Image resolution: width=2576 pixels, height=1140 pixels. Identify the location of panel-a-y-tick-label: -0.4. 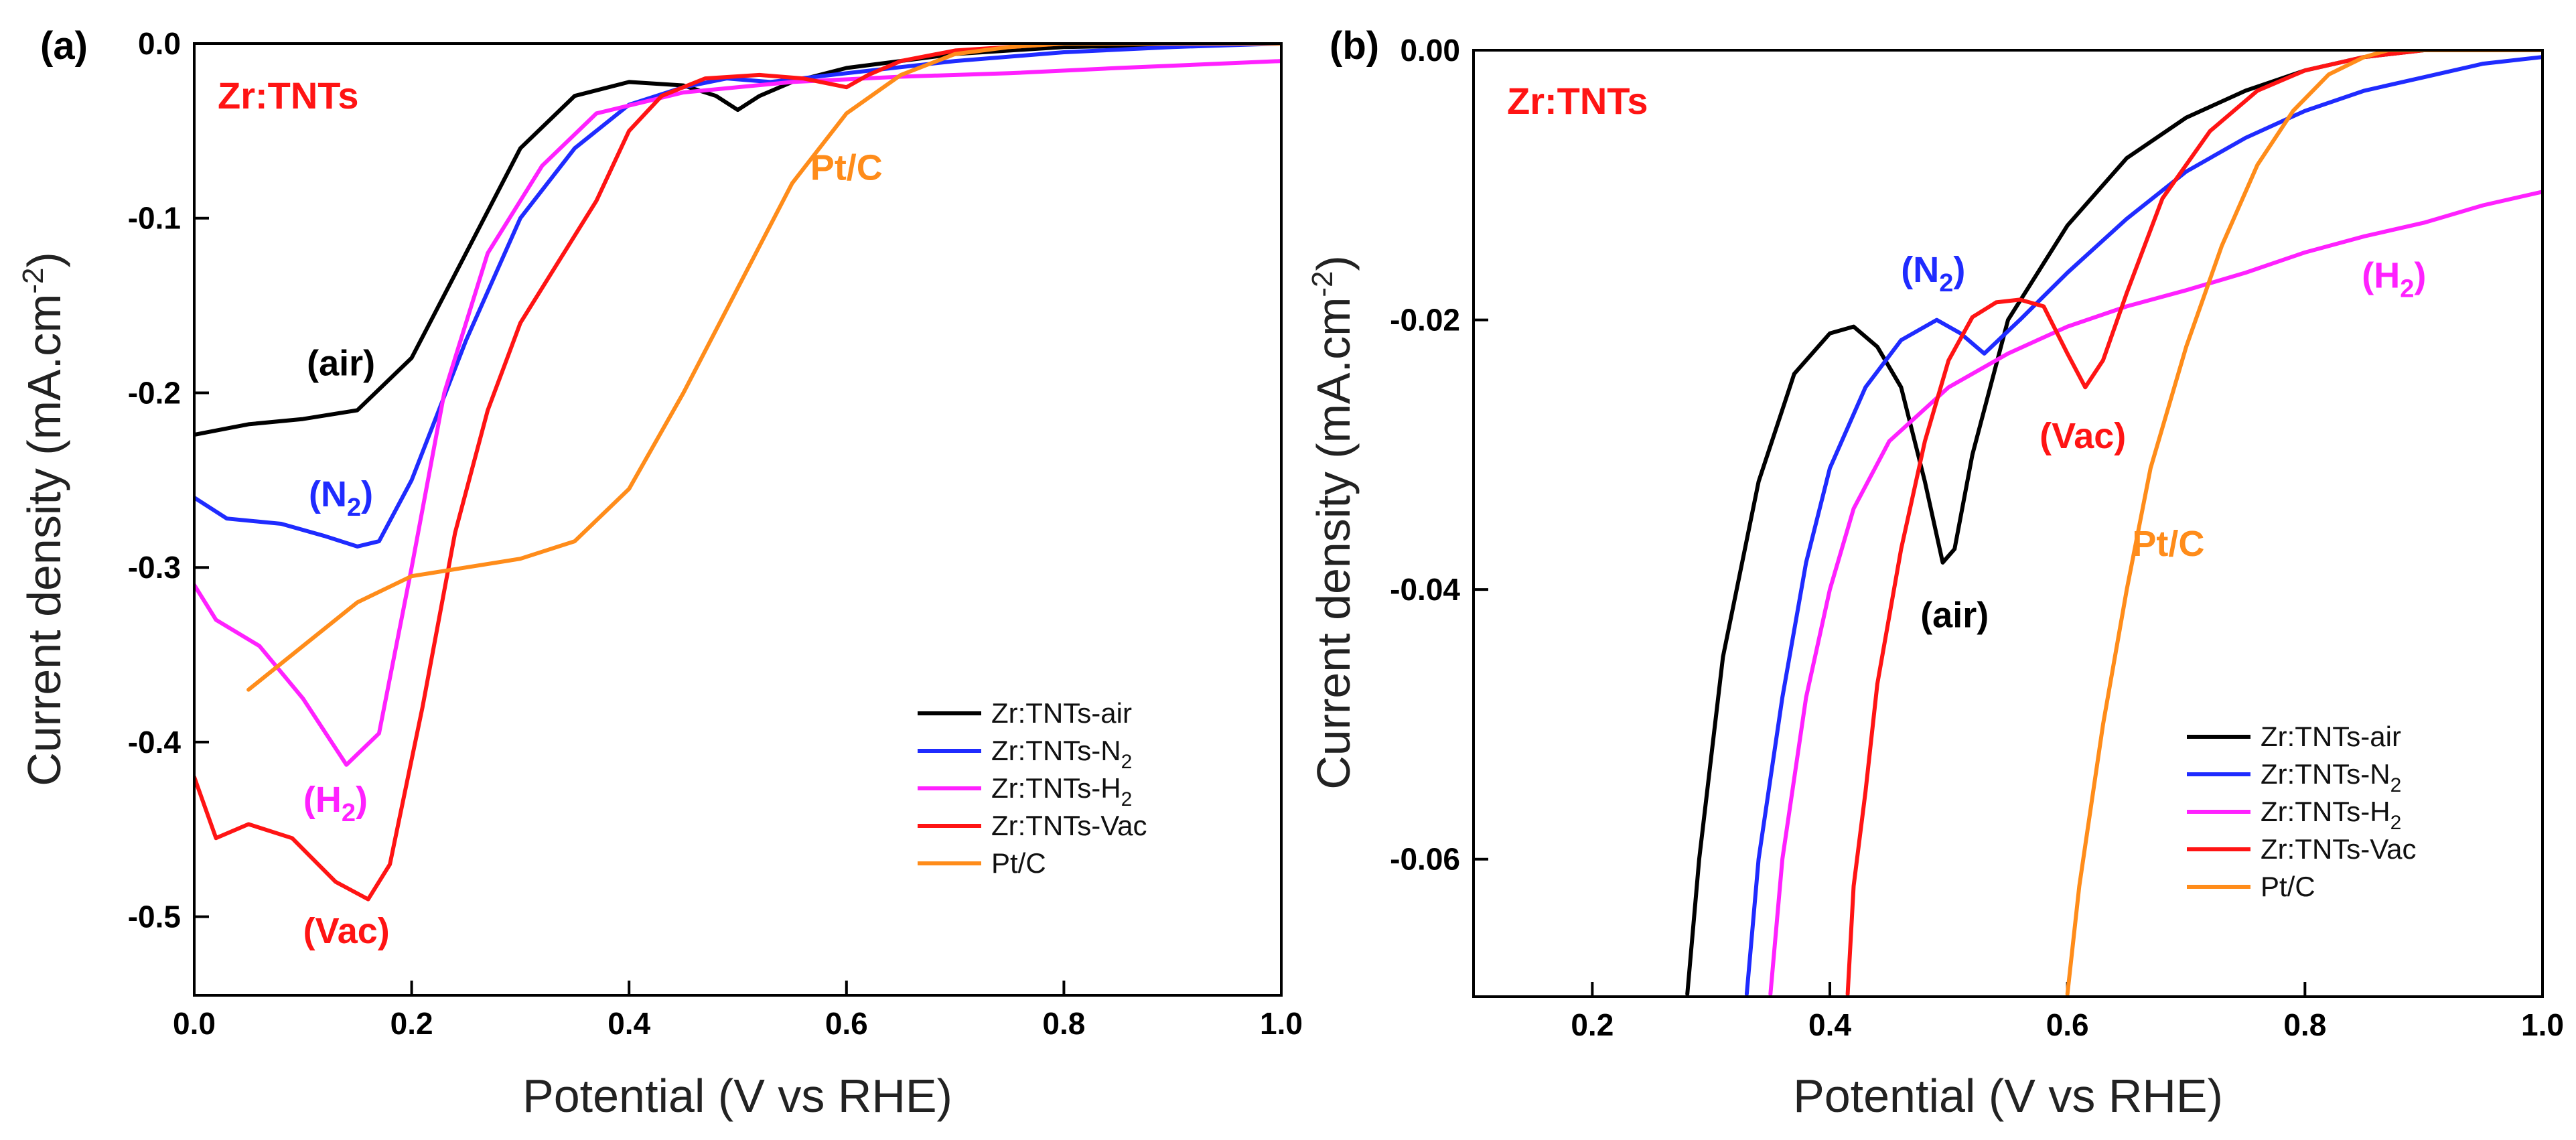
(155, 742).